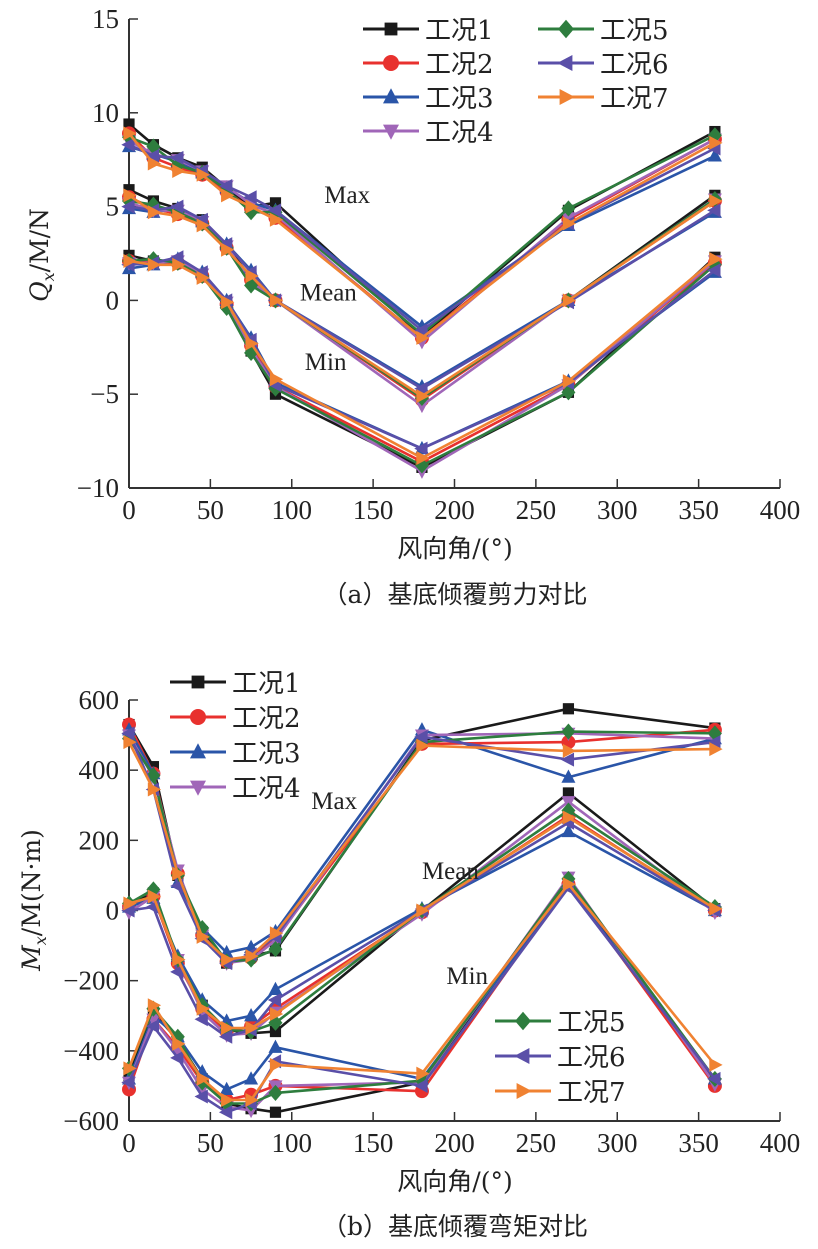 The width and height of the screenshot is (818, 1249). What do you see at coordinates (99, 770) in the screenshot?
I see `y-tick-label: 400` at bounding box center [99, 770].